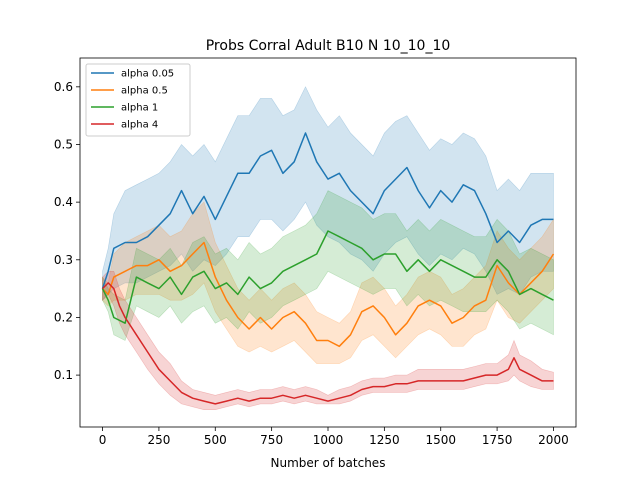  Describe the element at coordinates (63, 202) in the screenshot. I see `y-tick-label: 0.4` at that location.